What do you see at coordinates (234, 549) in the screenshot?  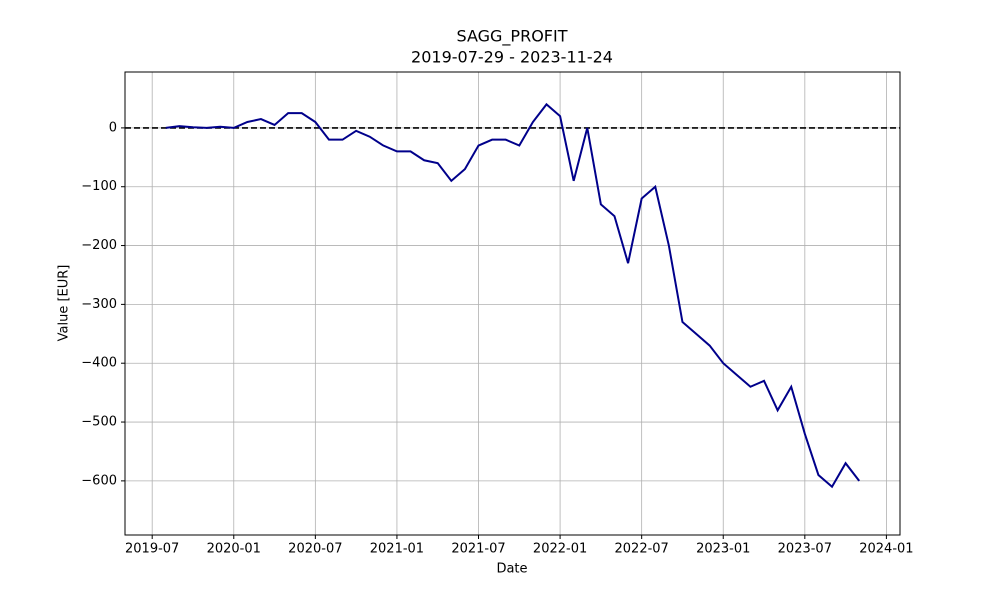 I see `x-tick-label: 2020-01` at bounding box center [234, 549].